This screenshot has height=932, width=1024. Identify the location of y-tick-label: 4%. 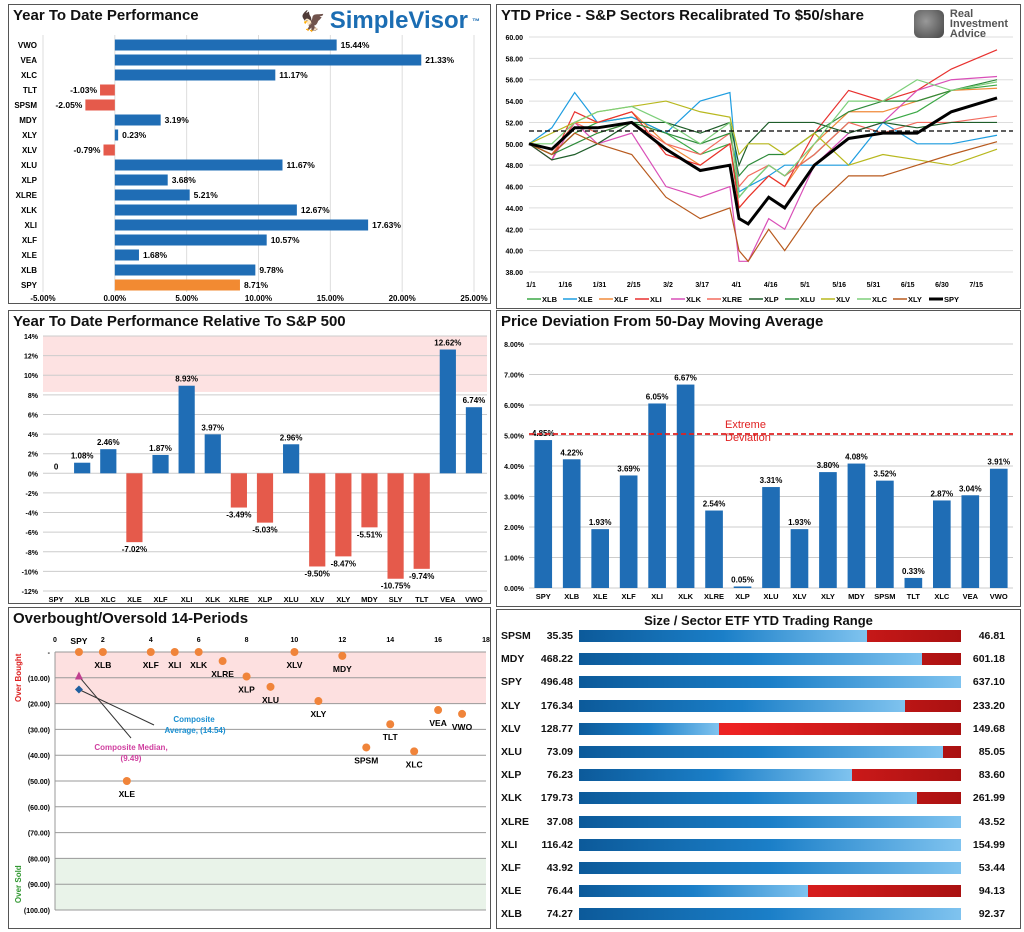
(33, 435).